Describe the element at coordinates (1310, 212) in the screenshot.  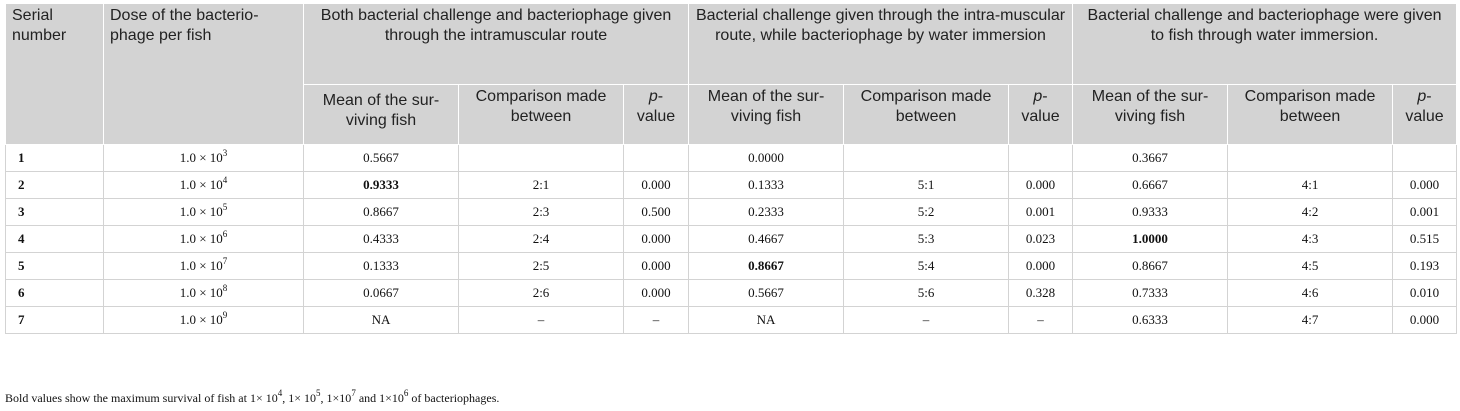
I see `cell-g3-comparison: 4:2` at that location.